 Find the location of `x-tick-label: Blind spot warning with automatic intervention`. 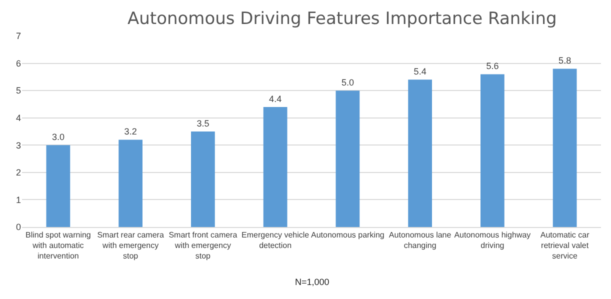

x-tick-label: Blind spot warning with automatic intervention is located at coordinates (58, 245).